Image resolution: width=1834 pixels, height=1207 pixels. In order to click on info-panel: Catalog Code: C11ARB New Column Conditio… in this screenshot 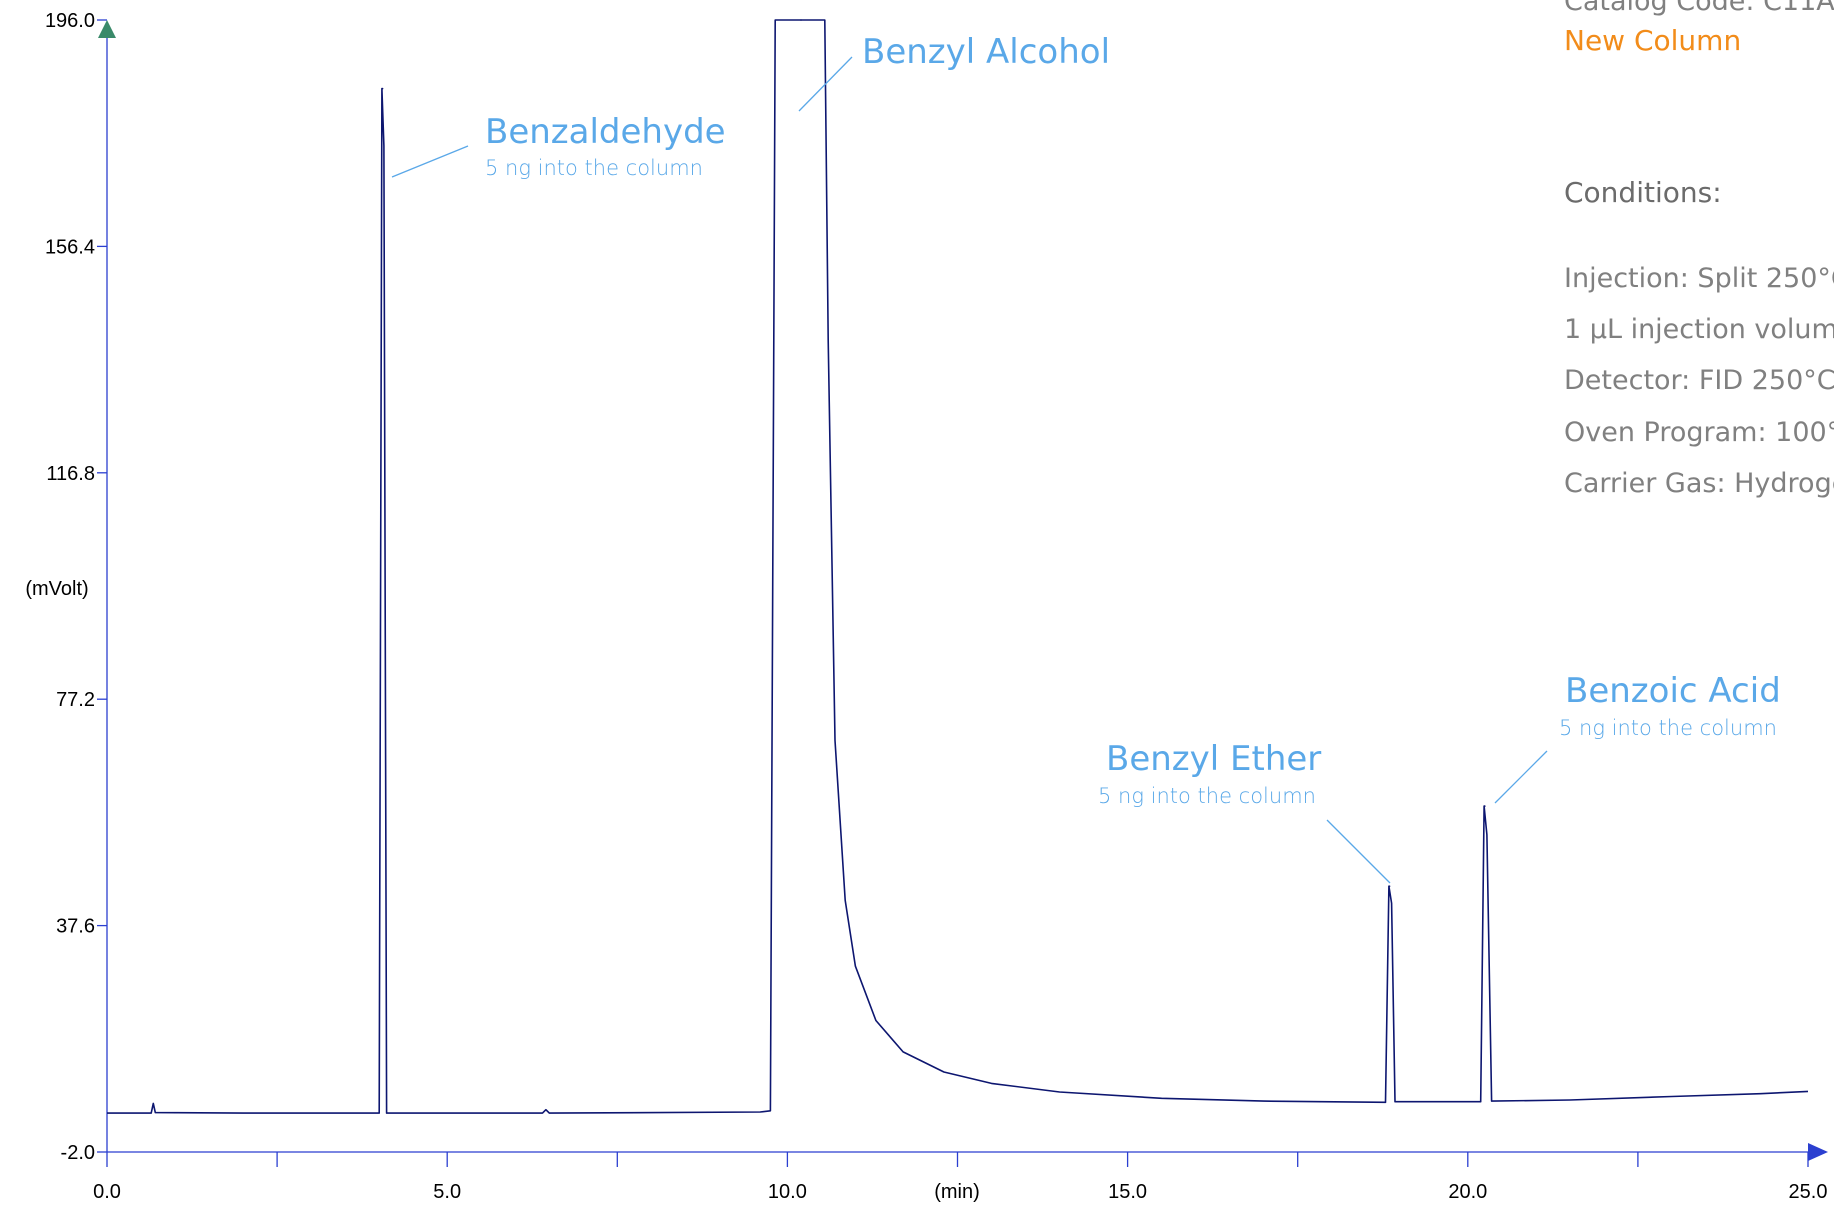, I will do `click(1699, 249)`.